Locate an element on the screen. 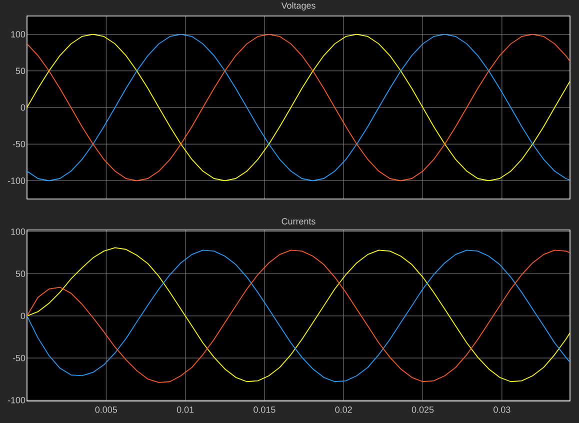 The width and height of the screenshot is (579, 423). x-tick-label: 0.03 is located at coordinates (502, 409).